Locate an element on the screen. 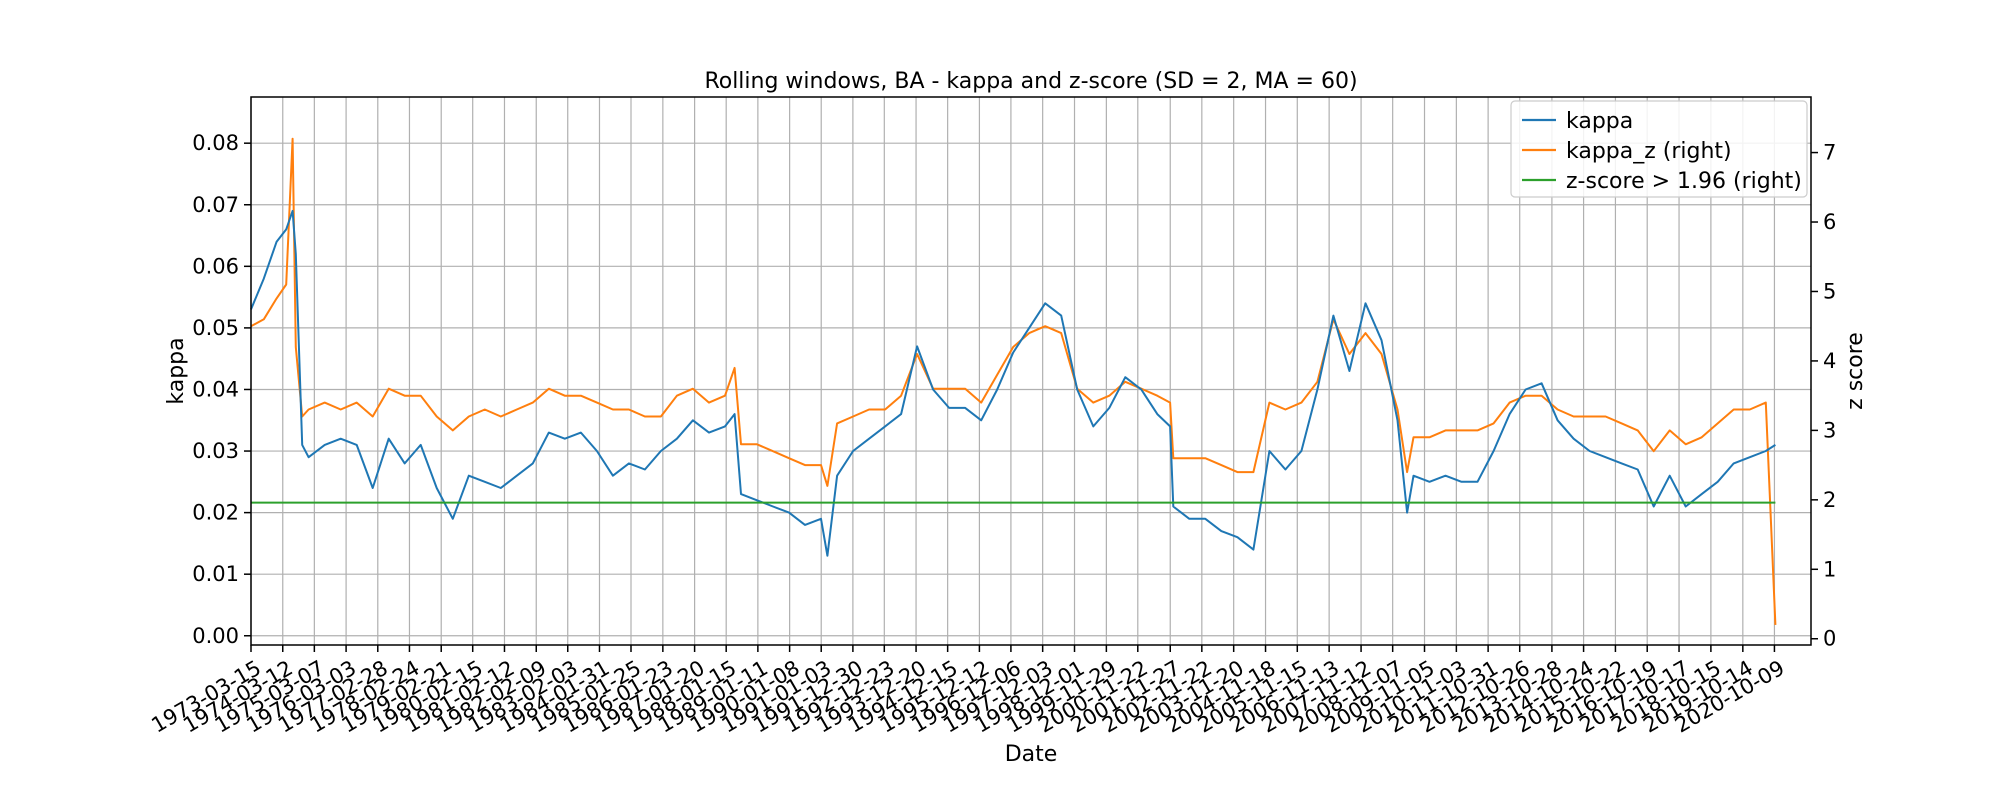 The height and width of the screenshot is (800, 2000). legend-box is located at coordinates (1659, 149).